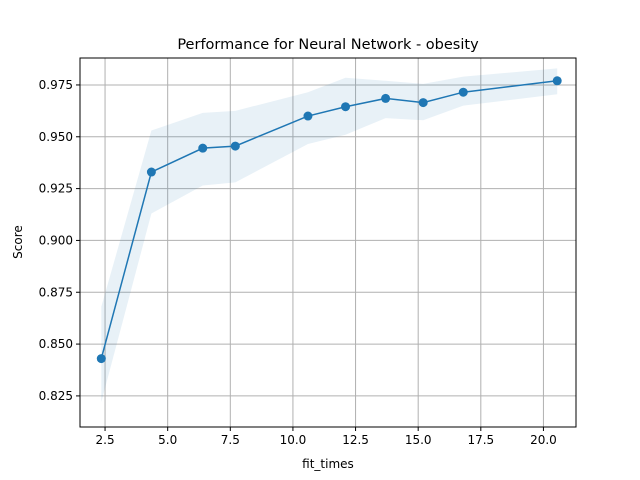 This screenshot has width=640, height=480. I want to click on x-tick-label: 5.0, so click(167, 440).